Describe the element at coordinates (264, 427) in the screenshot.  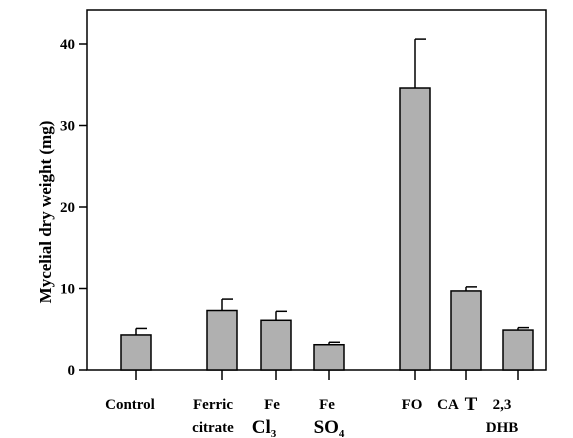
I see `category-label-fecl3-line2: Cl3` at that location.